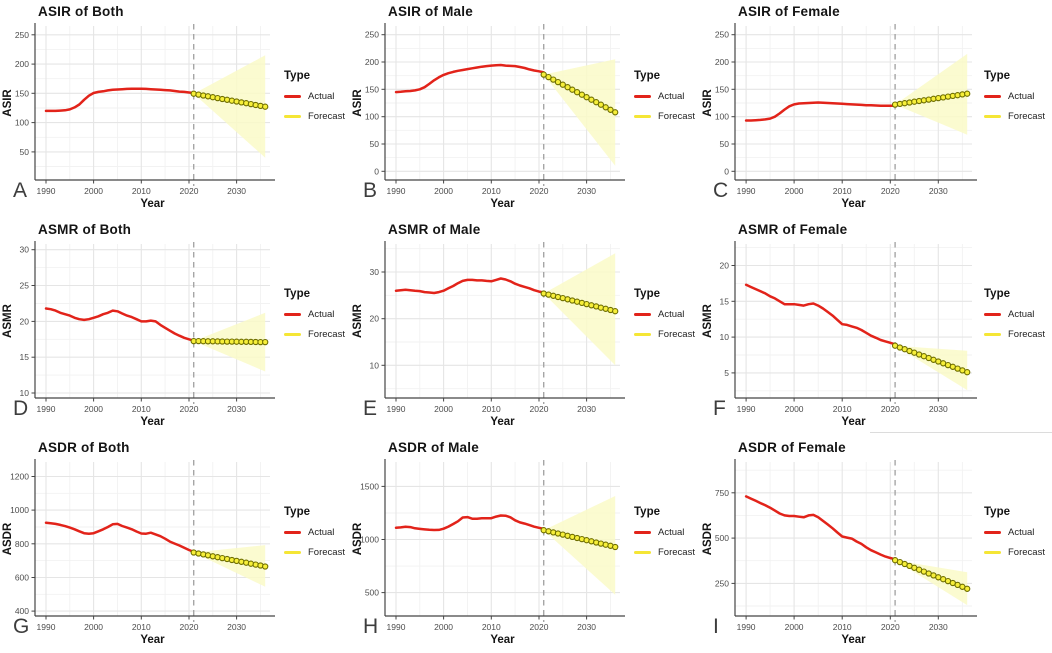 The width and height of the screenshot is (1052, 653). What do you see at coordinates (716, 626) in the screenshot?
I see `panel-letter: I` at bounding box center [716, 626].